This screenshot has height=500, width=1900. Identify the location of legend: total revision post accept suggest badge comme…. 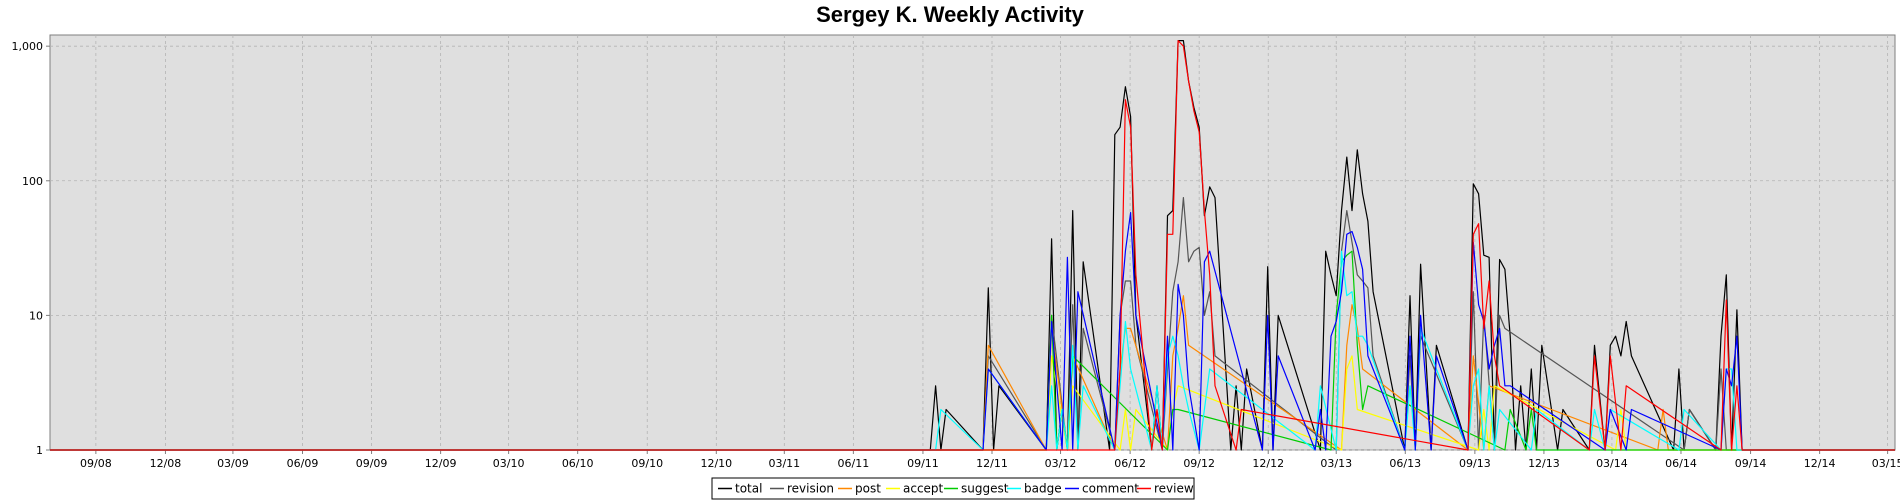
(953, 488).